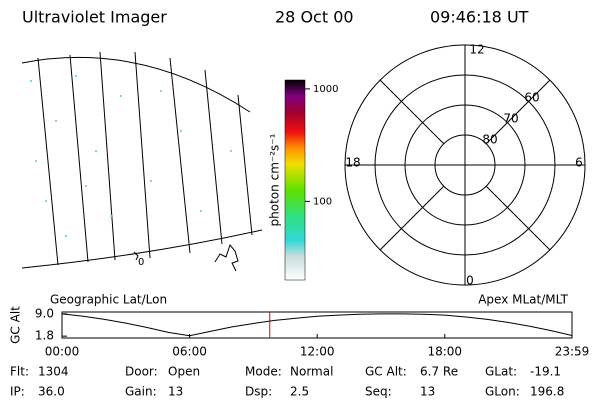  I want to click on ring-label: 70, so click(510, 119).